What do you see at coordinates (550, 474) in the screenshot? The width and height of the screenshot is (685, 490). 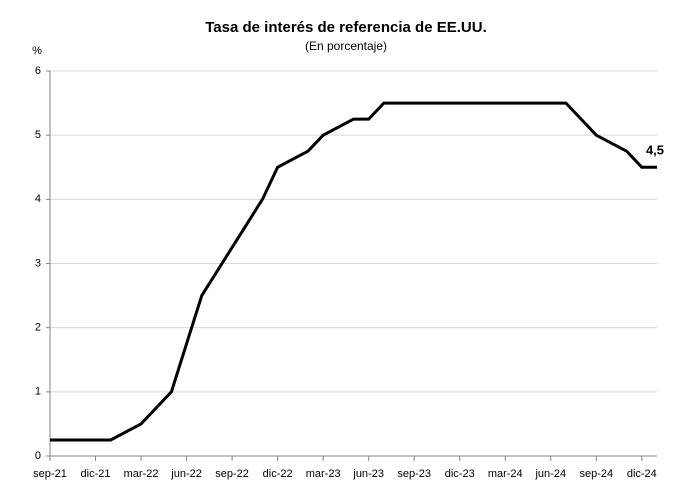 I see `x-tick-label: jun-24` at bounding box center [550, 474].